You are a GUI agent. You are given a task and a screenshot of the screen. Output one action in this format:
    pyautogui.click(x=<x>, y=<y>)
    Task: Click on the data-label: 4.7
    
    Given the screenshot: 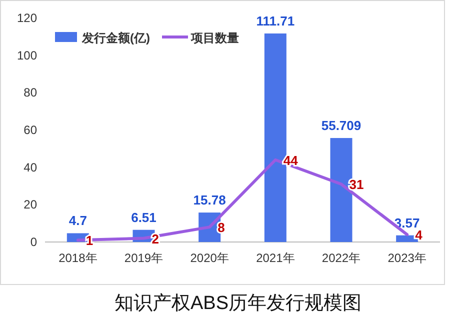 What is the action you would take?
    pyautogui.click(x=77, y=220)
    